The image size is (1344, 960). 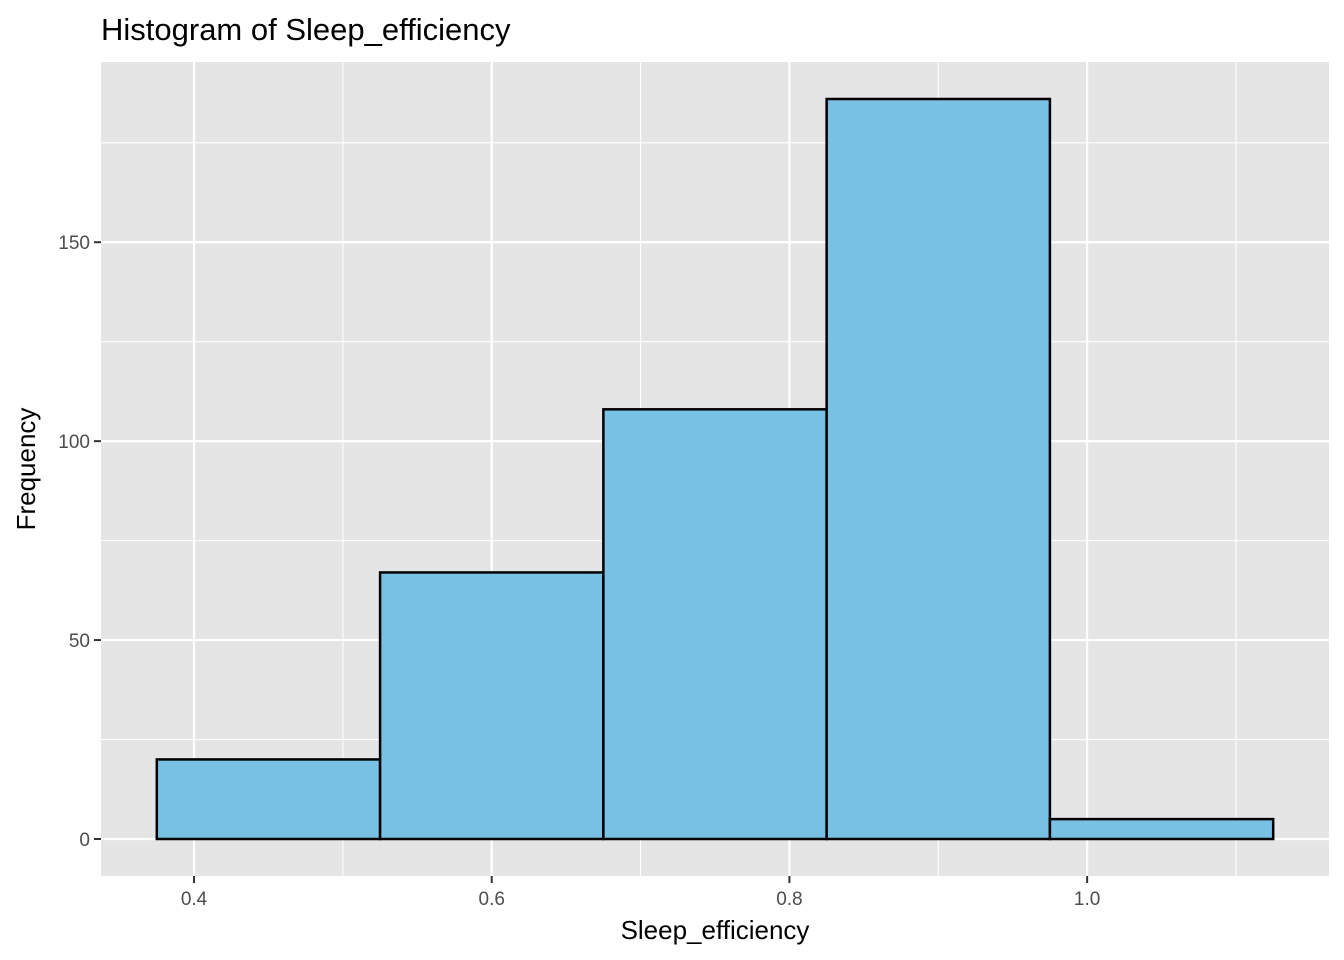 What do you see at coordinates (715, 930) in the screenshot?
I see `x-axis-title: Sleep_efficiency` at bounding box center [715, 930].